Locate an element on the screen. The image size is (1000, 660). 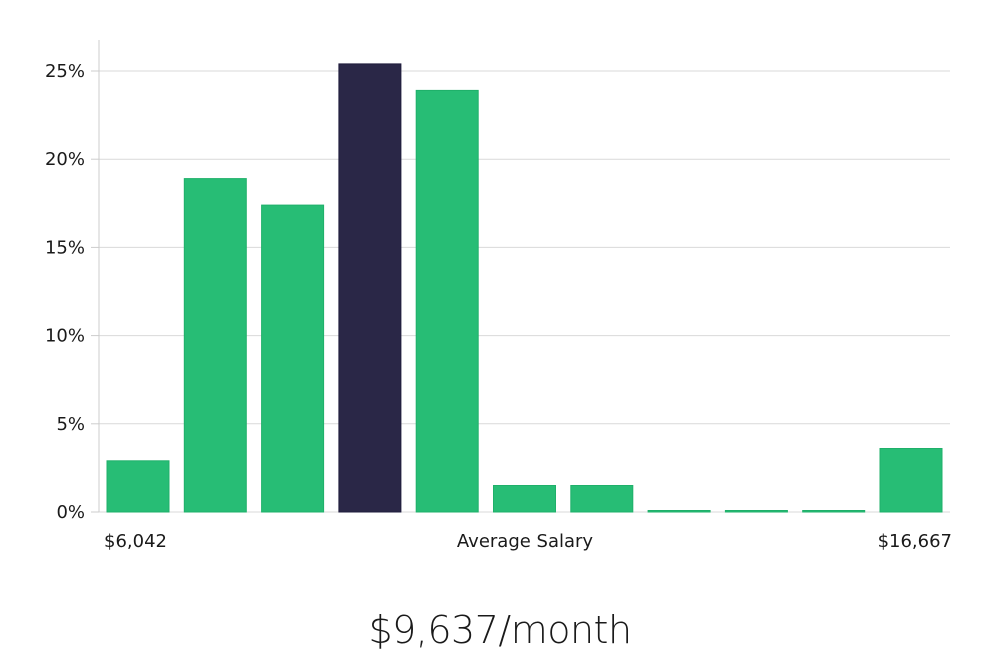
y-tick-label: 5% is located at coordinates (70, 424).